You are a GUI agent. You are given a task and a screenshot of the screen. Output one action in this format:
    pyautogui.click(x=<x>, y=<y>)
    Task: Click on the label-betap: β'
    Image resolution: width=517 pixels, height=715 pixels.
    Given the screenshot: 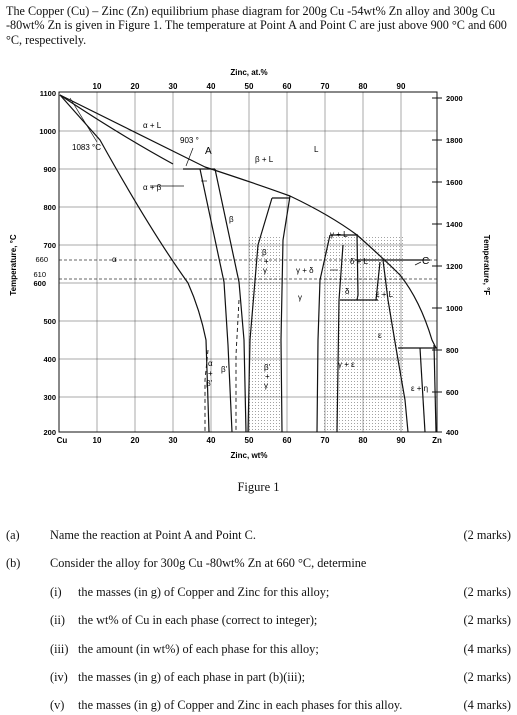 What is the action you would take?
    pyautogui.click(x=224, y=369)
    